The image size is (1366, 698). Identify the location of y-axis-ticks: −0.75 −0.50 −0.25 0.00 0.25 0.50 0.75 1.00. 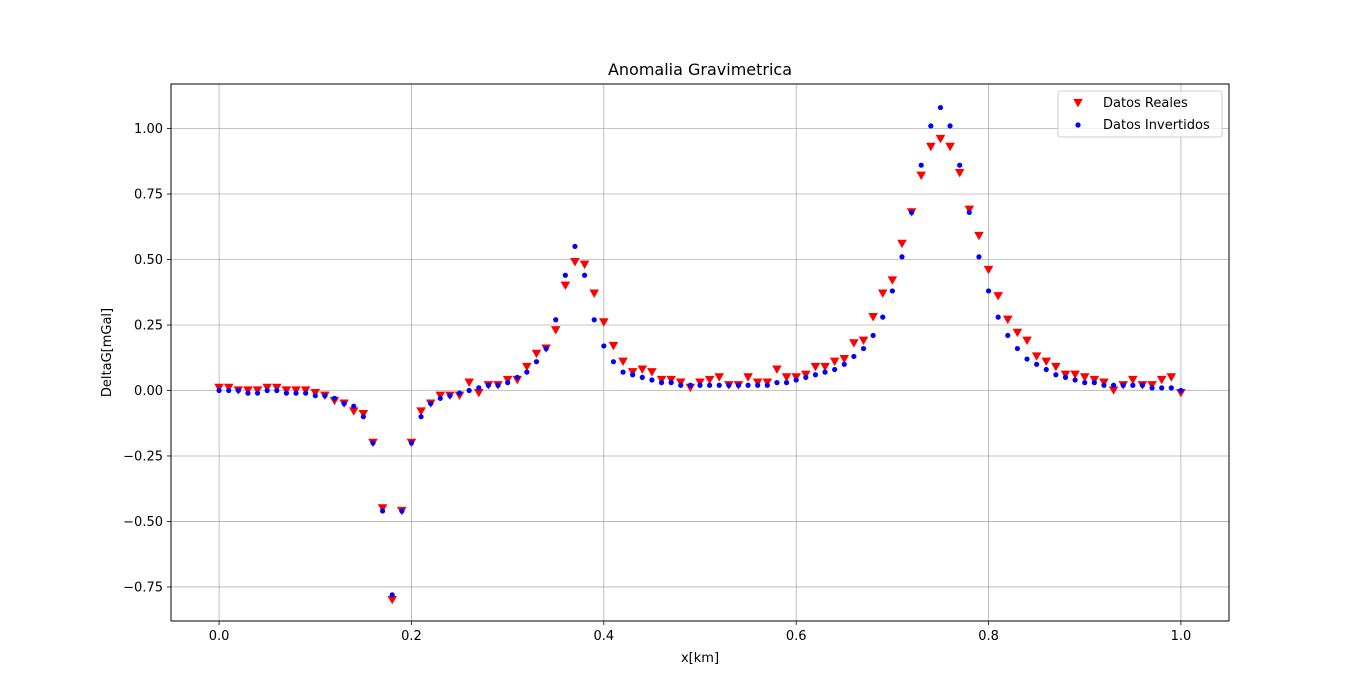
(147, 358).